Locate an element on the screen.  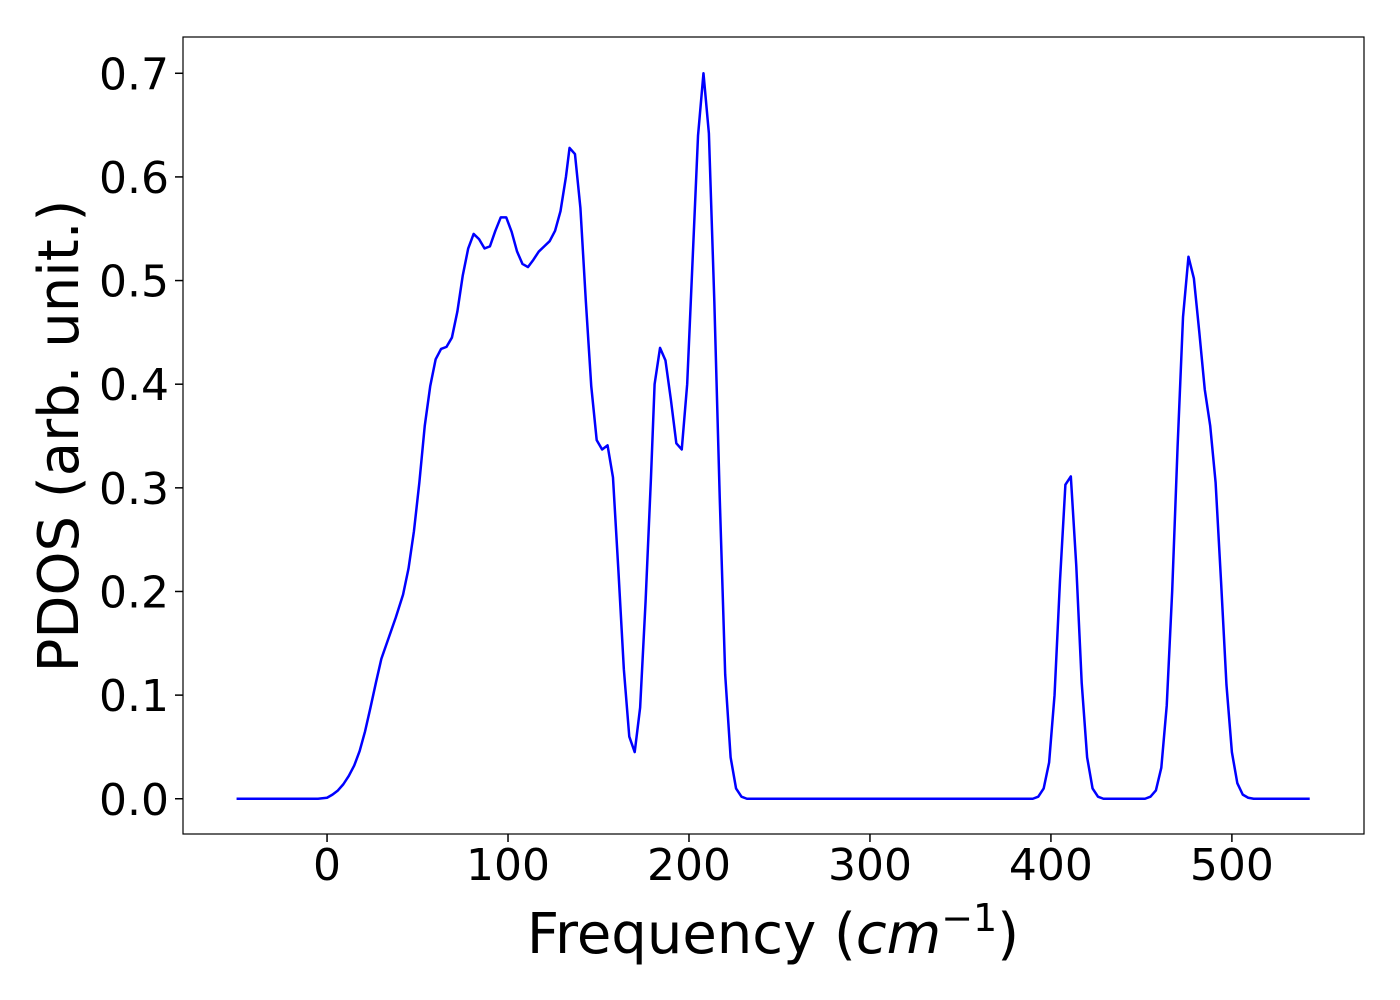
x-tick-label: 300 is located at coordinates (870, 865).